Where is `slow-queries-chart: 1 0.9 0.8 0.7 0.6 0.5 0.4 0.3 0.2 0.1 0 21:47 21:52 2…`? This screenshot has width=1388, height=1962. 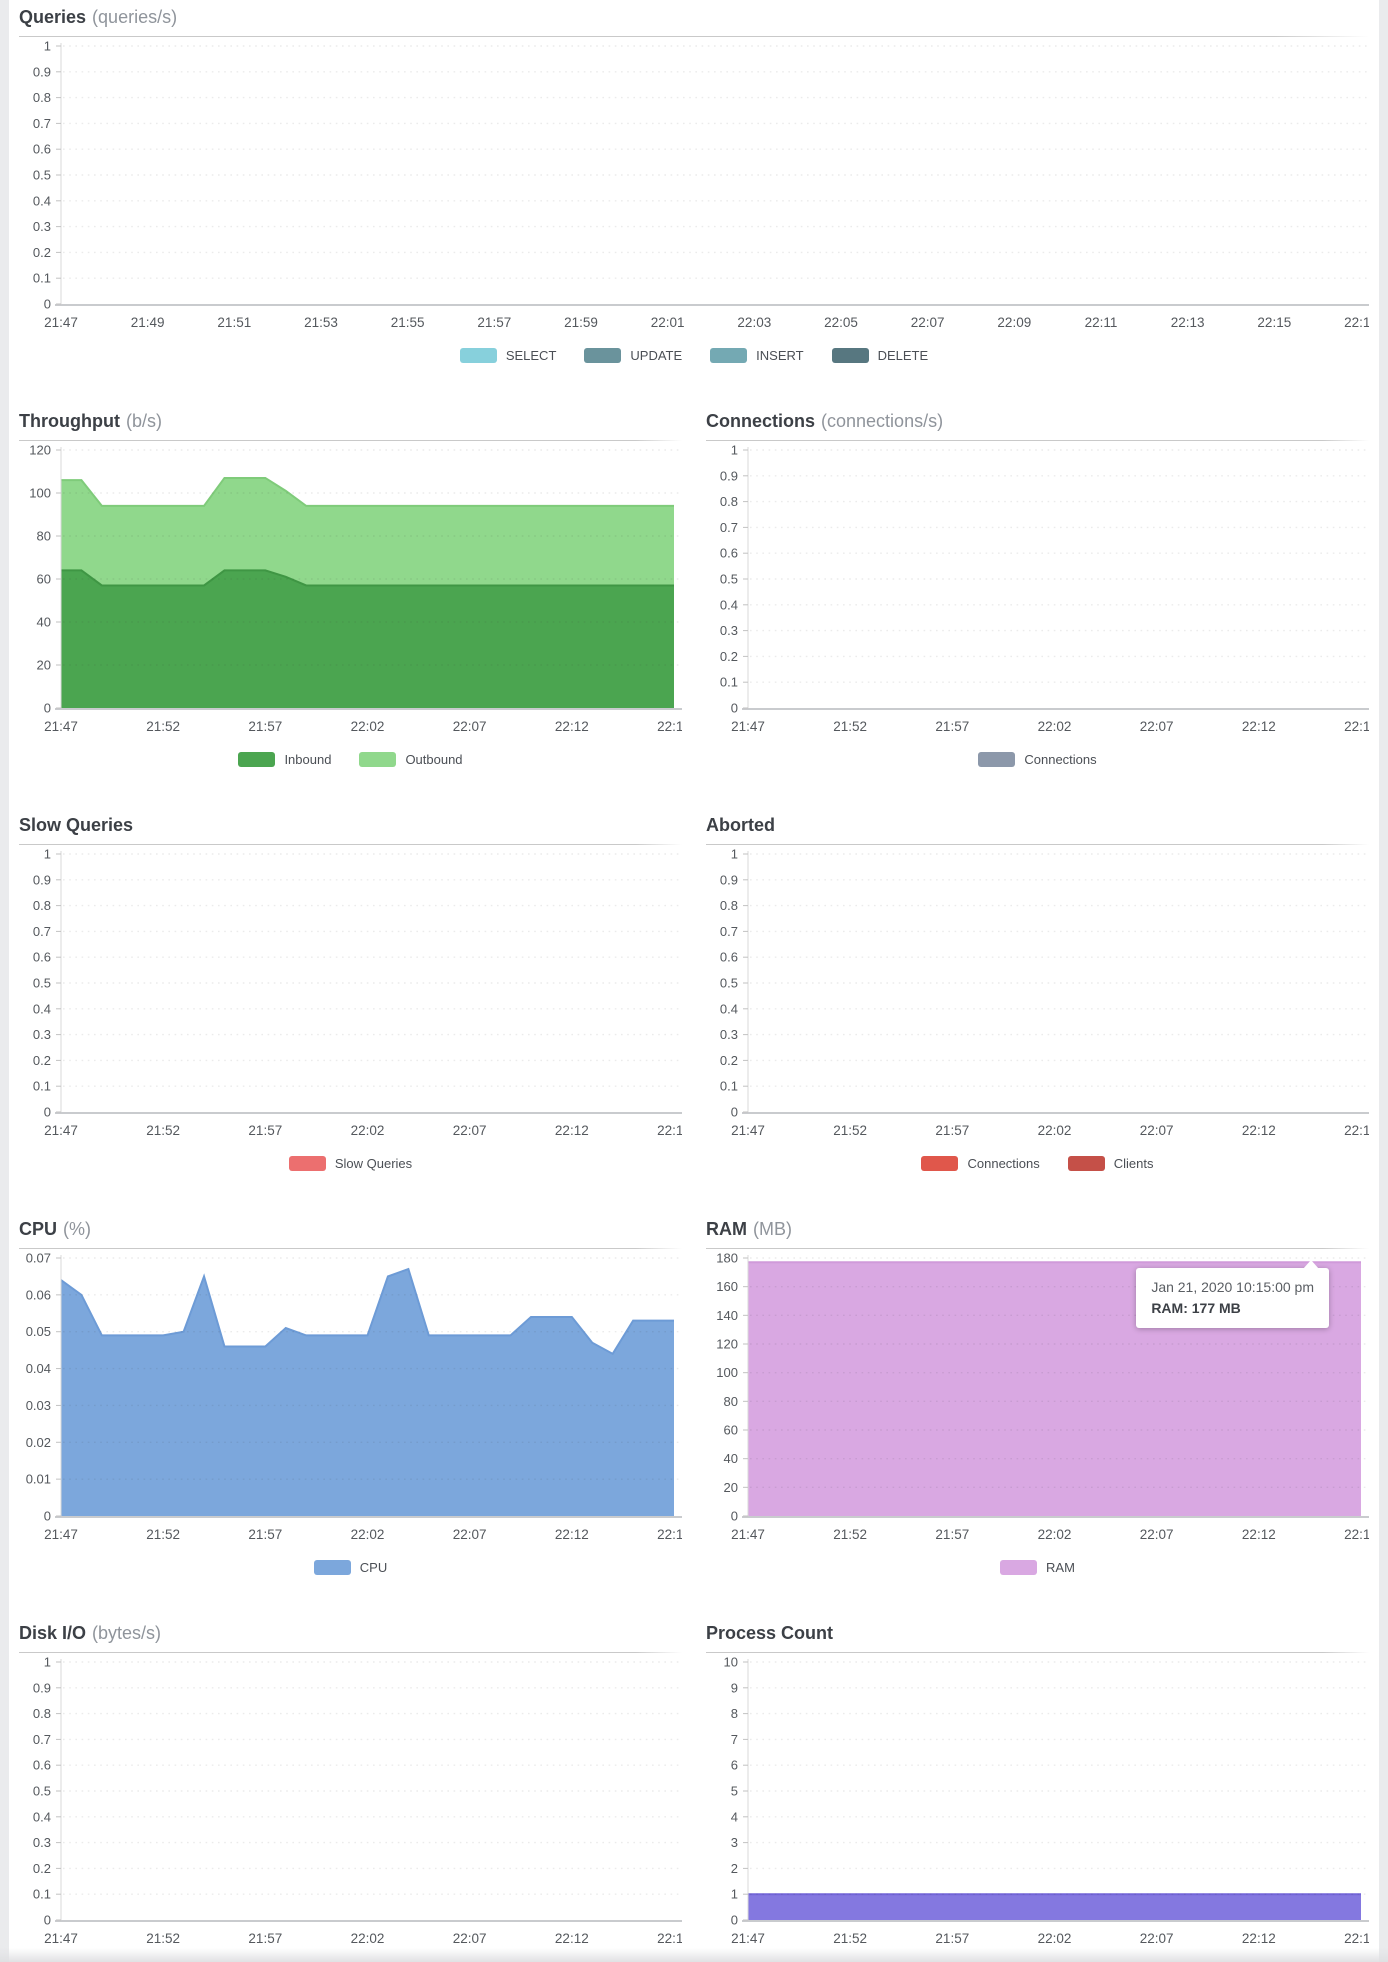
slow-queries-chart: 1 0.9 0.8 0.7 0.6 0.5 0.4 0.3 0.2 0.1 0 21:47 21:52 2… is located at coordinates (355, 997).